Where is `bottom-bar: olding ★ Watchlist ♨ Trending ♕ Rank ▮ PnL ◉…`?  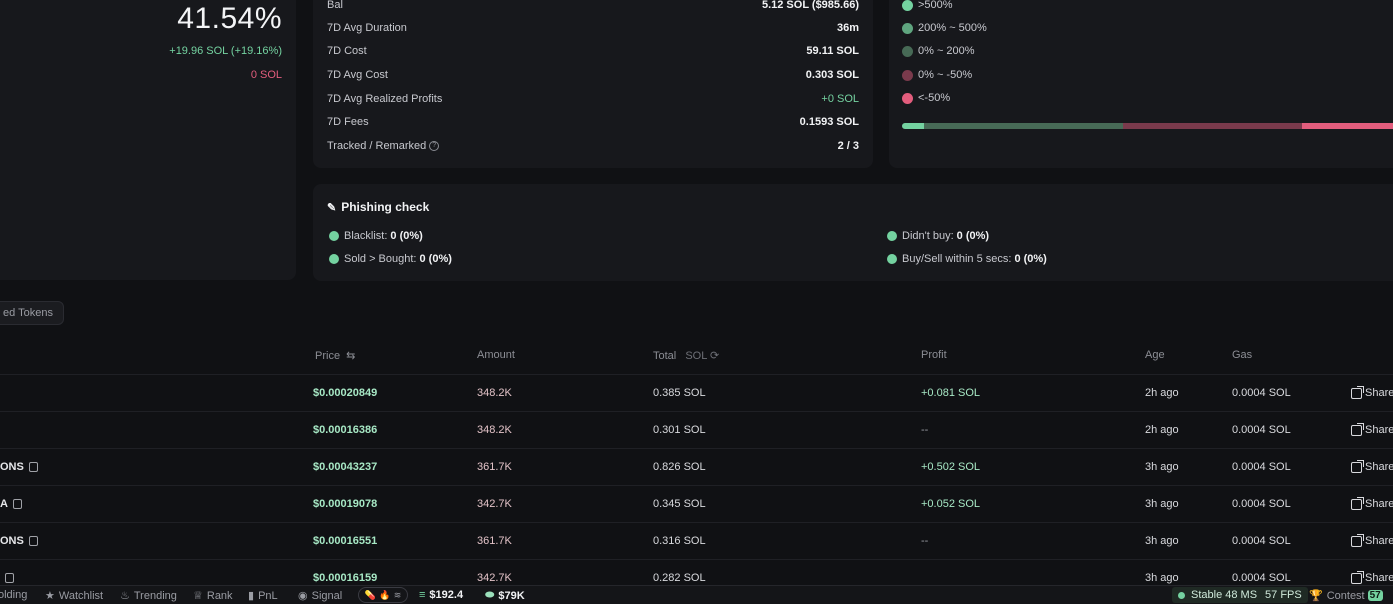
bottom-bar: olding ★ Watchlist ♨ Trending ♕ Rank ▮ PnL ◉… is located at coordinates (696, 594).